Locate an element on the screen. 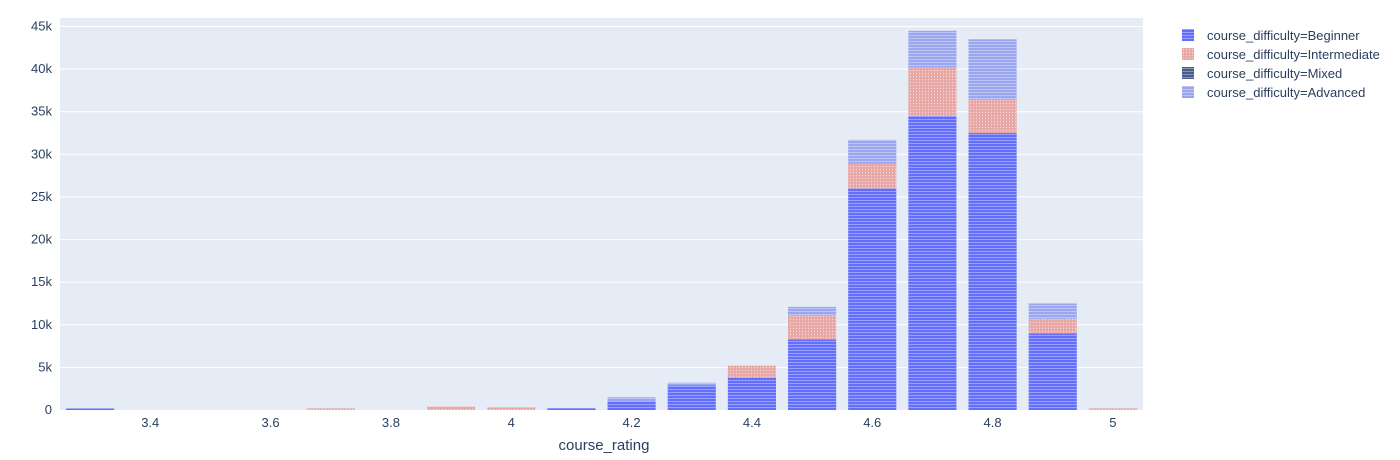  x-tick-label: 4.6 is located at coordinates (872, 422).